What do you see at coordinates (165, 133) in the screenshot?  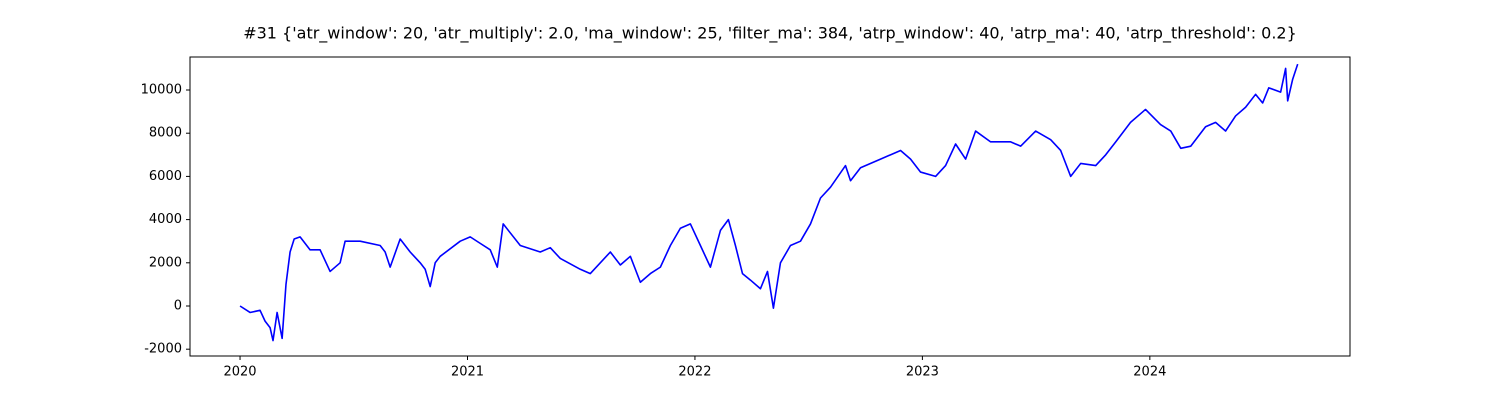 I see `y-tick-label: 8000` at bounding box center [165, 133].